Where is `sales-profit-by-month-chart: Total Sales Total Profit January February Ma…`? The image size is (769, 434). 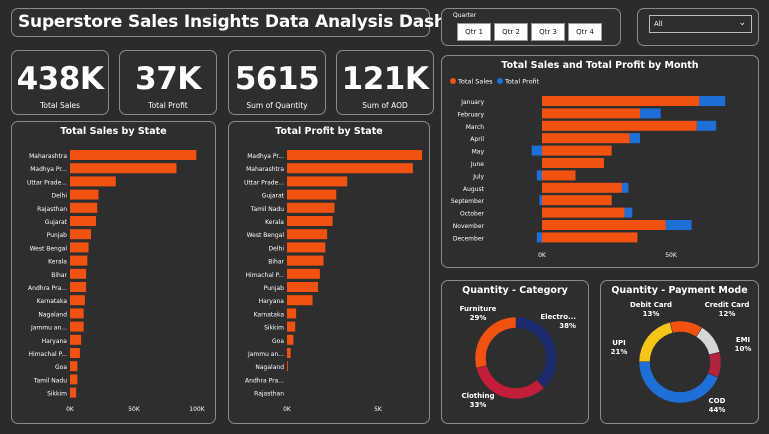 sales-profit-by-month-chart: Total Sales Total Profit January February Ma… is located at coordinates (588, 168).